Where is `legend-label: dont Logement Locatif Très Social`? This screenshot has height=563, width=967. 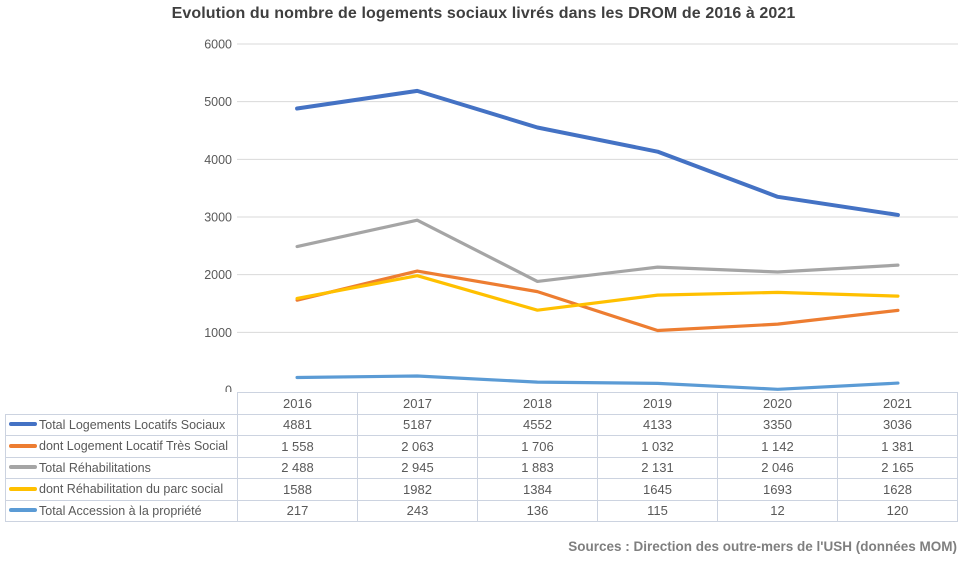 legend-label: dont Logement Locatif Très Social is located at coordinates (134, 446).